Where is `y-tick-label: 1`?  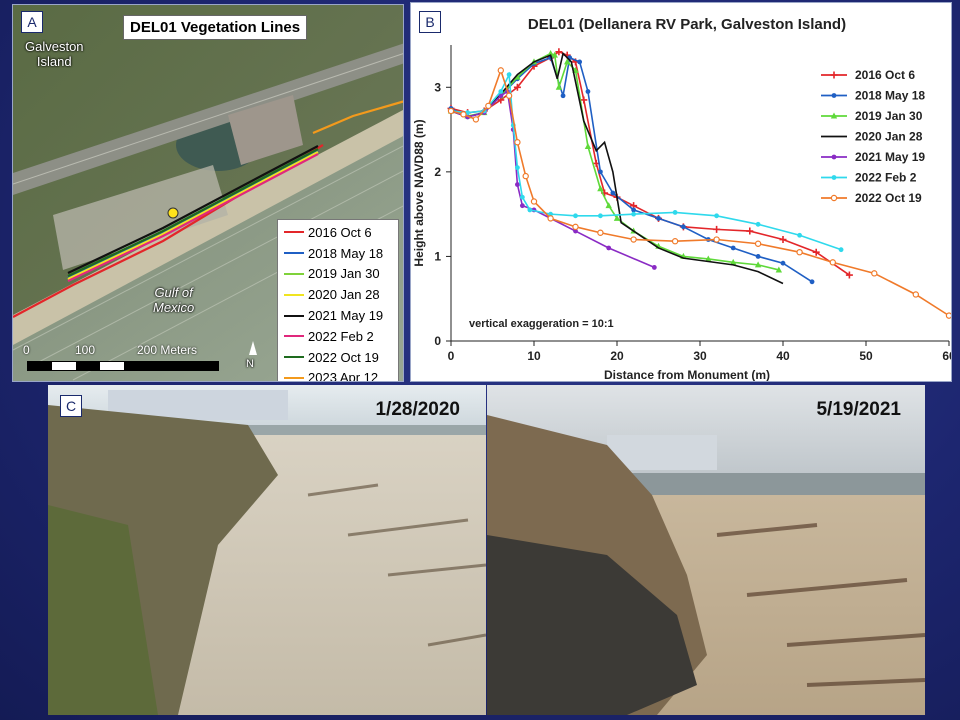
y-tick-label: 1 is located at coordinates (437, 256).